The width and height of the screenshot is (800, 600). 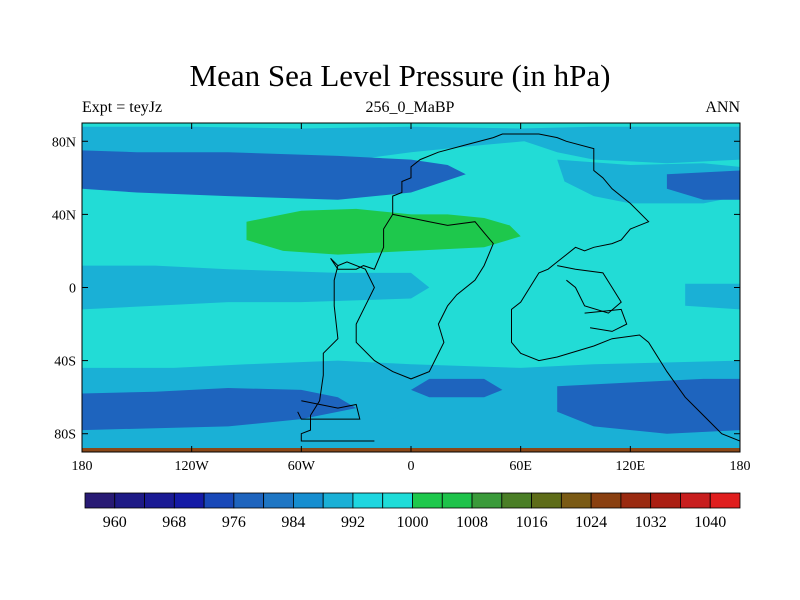 What do you see at coordinates (411, 466) in the screenshot?
I see `lon-tick-label: 0` at bounding box center [411, 466].